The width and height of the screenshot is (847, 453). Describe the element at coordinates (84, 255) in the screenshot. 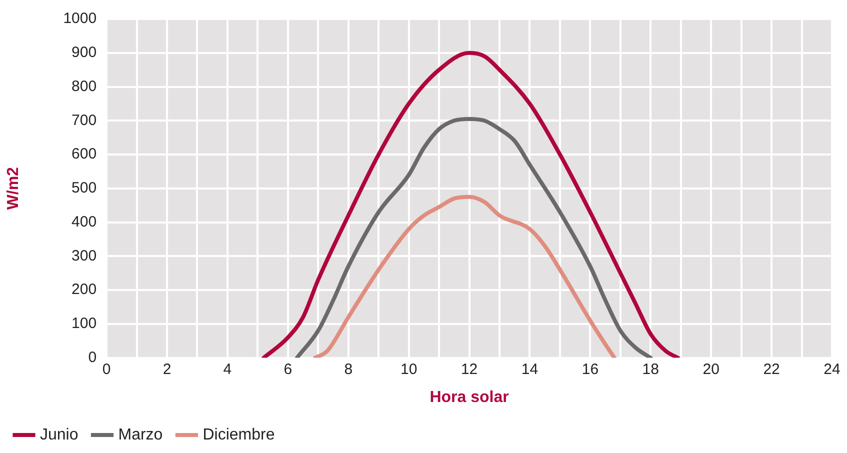

I see `y-tick-label: 300` at that location.